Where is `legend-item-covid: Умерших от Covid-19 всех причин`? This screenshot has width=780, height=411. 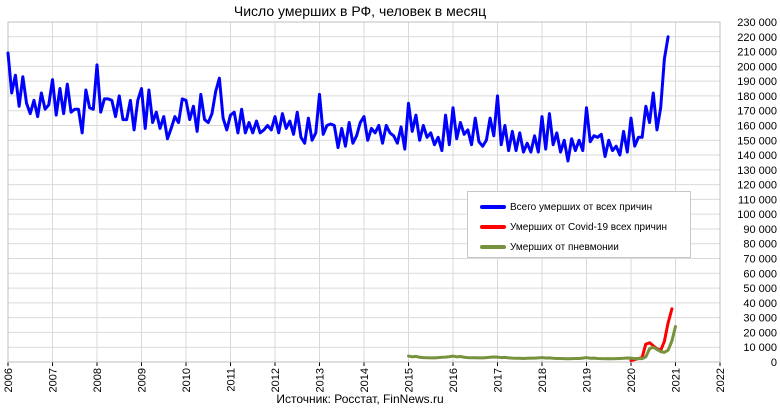
legend-item-covid: Умерших от Covid-19 всех причин is located at coordinates (573, 227).